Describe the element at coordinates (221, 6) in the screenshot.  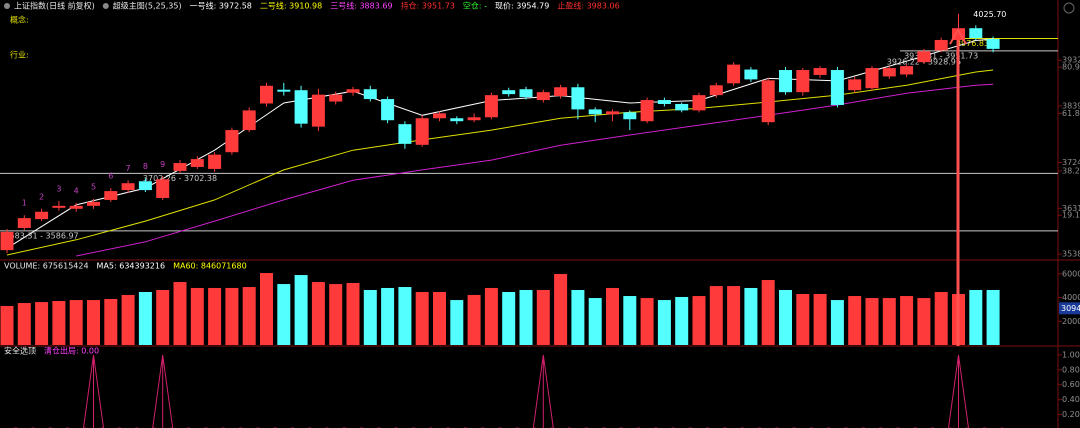
I see `legend-item: 一号线: 3972.58` at that location.